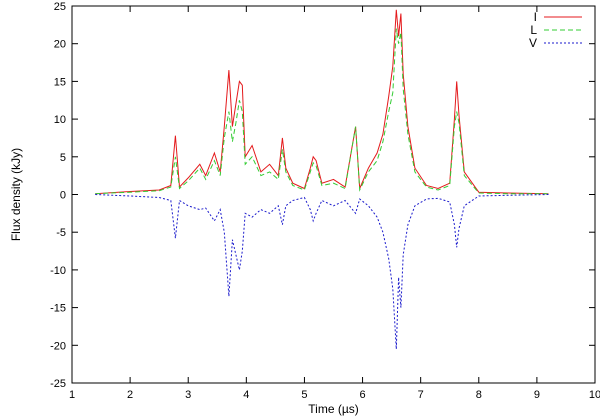  I want to click on y-tick-label: -20, so click(58, 346).